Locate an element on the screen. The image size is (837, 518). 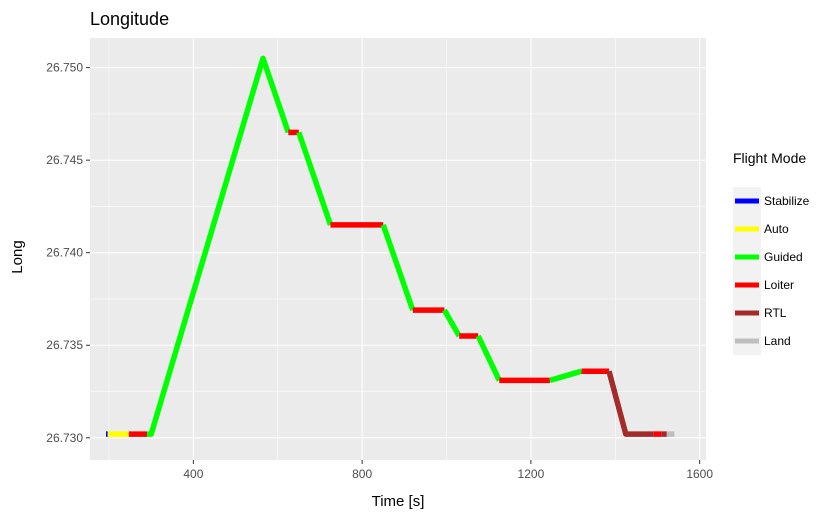
legend-key-background is located at coordinates (747, 271).